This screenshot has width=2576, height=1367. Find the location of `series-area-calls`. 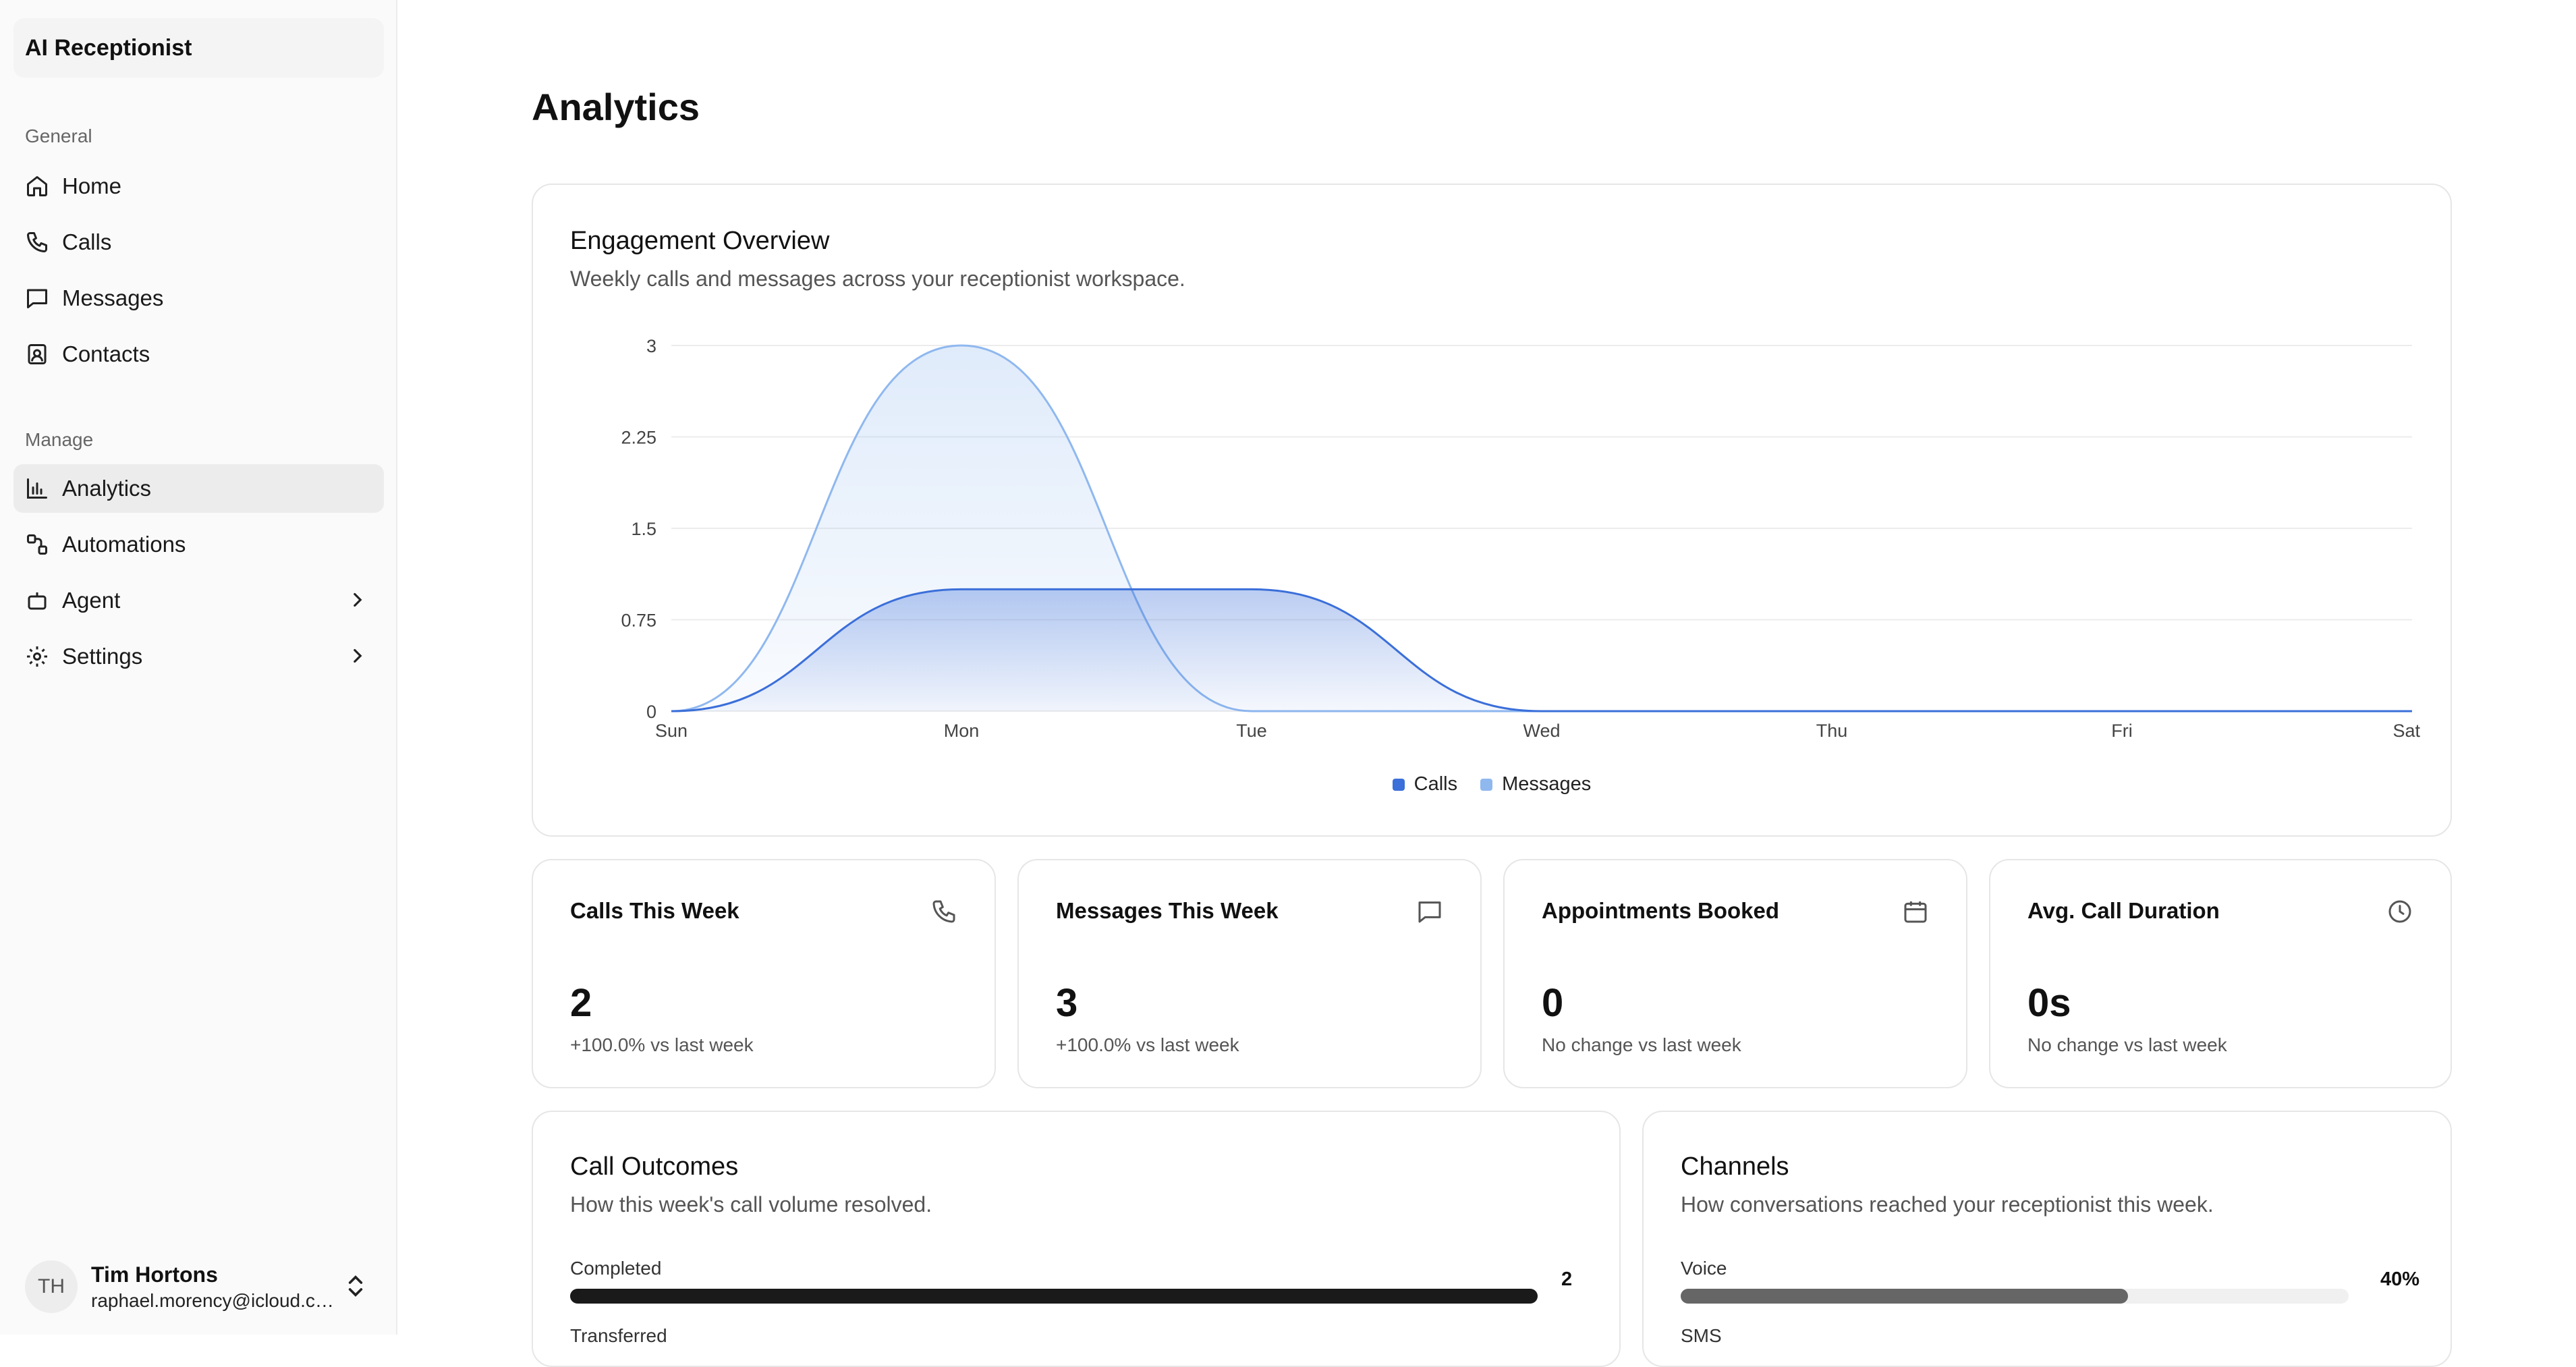

series-area-calls is located at coordinates (1541, 650).